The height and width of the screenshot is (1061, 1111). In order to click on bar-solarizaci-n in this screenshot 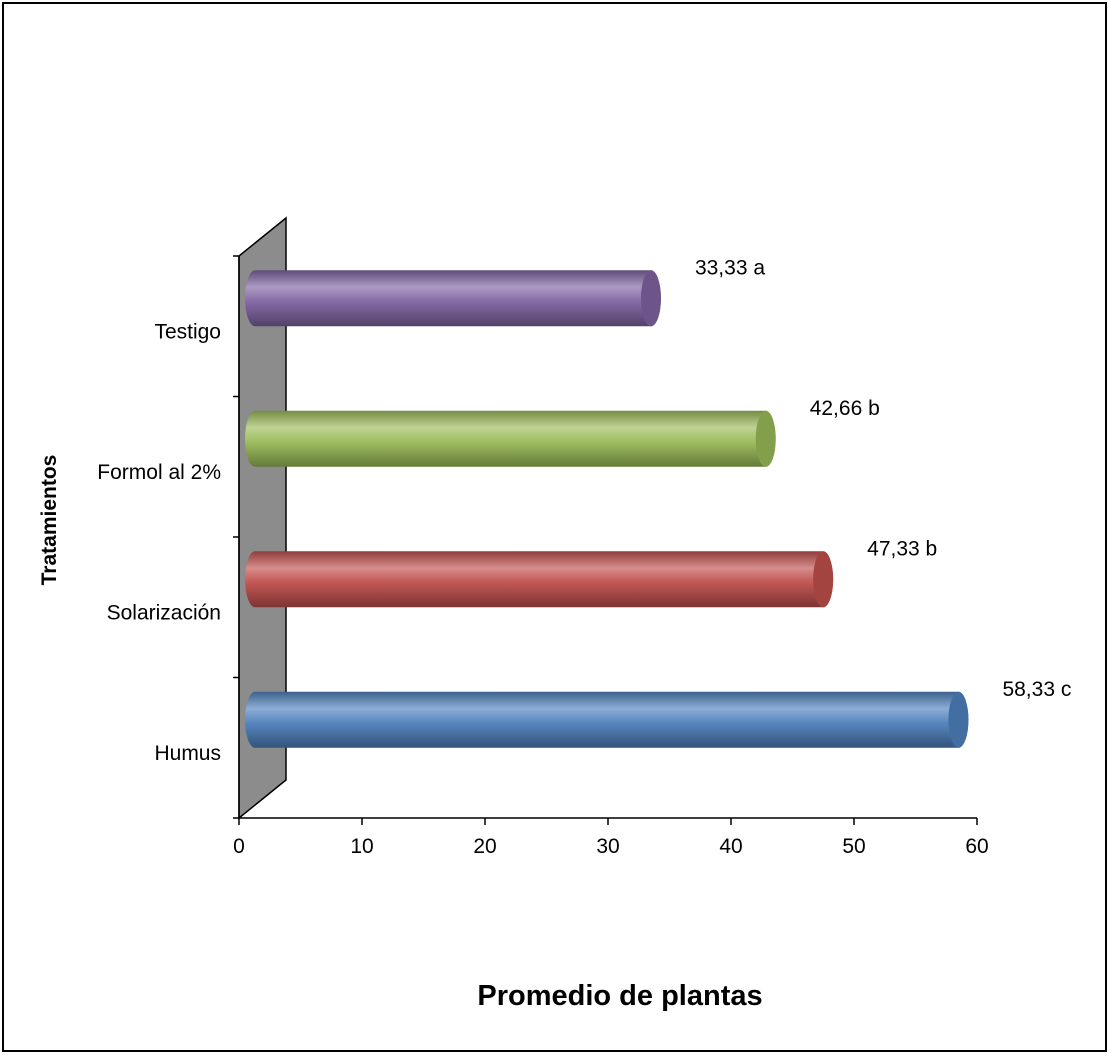, I will do `click(539, 579)`.